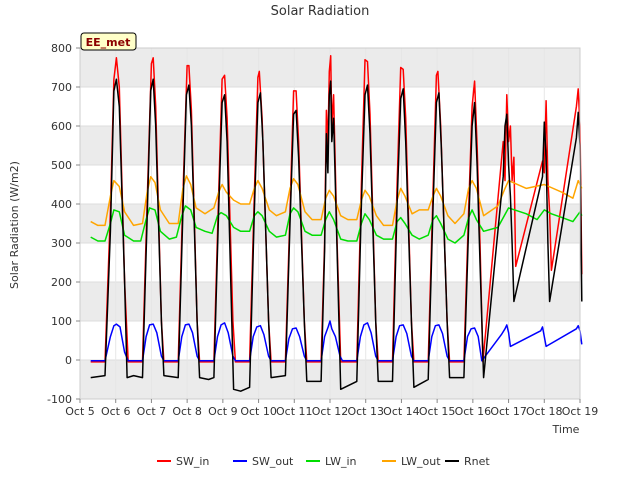  Describe the element at coordinates (508, 411) in the screenshot. I see `x-tick-label: Oct 17` at that location.